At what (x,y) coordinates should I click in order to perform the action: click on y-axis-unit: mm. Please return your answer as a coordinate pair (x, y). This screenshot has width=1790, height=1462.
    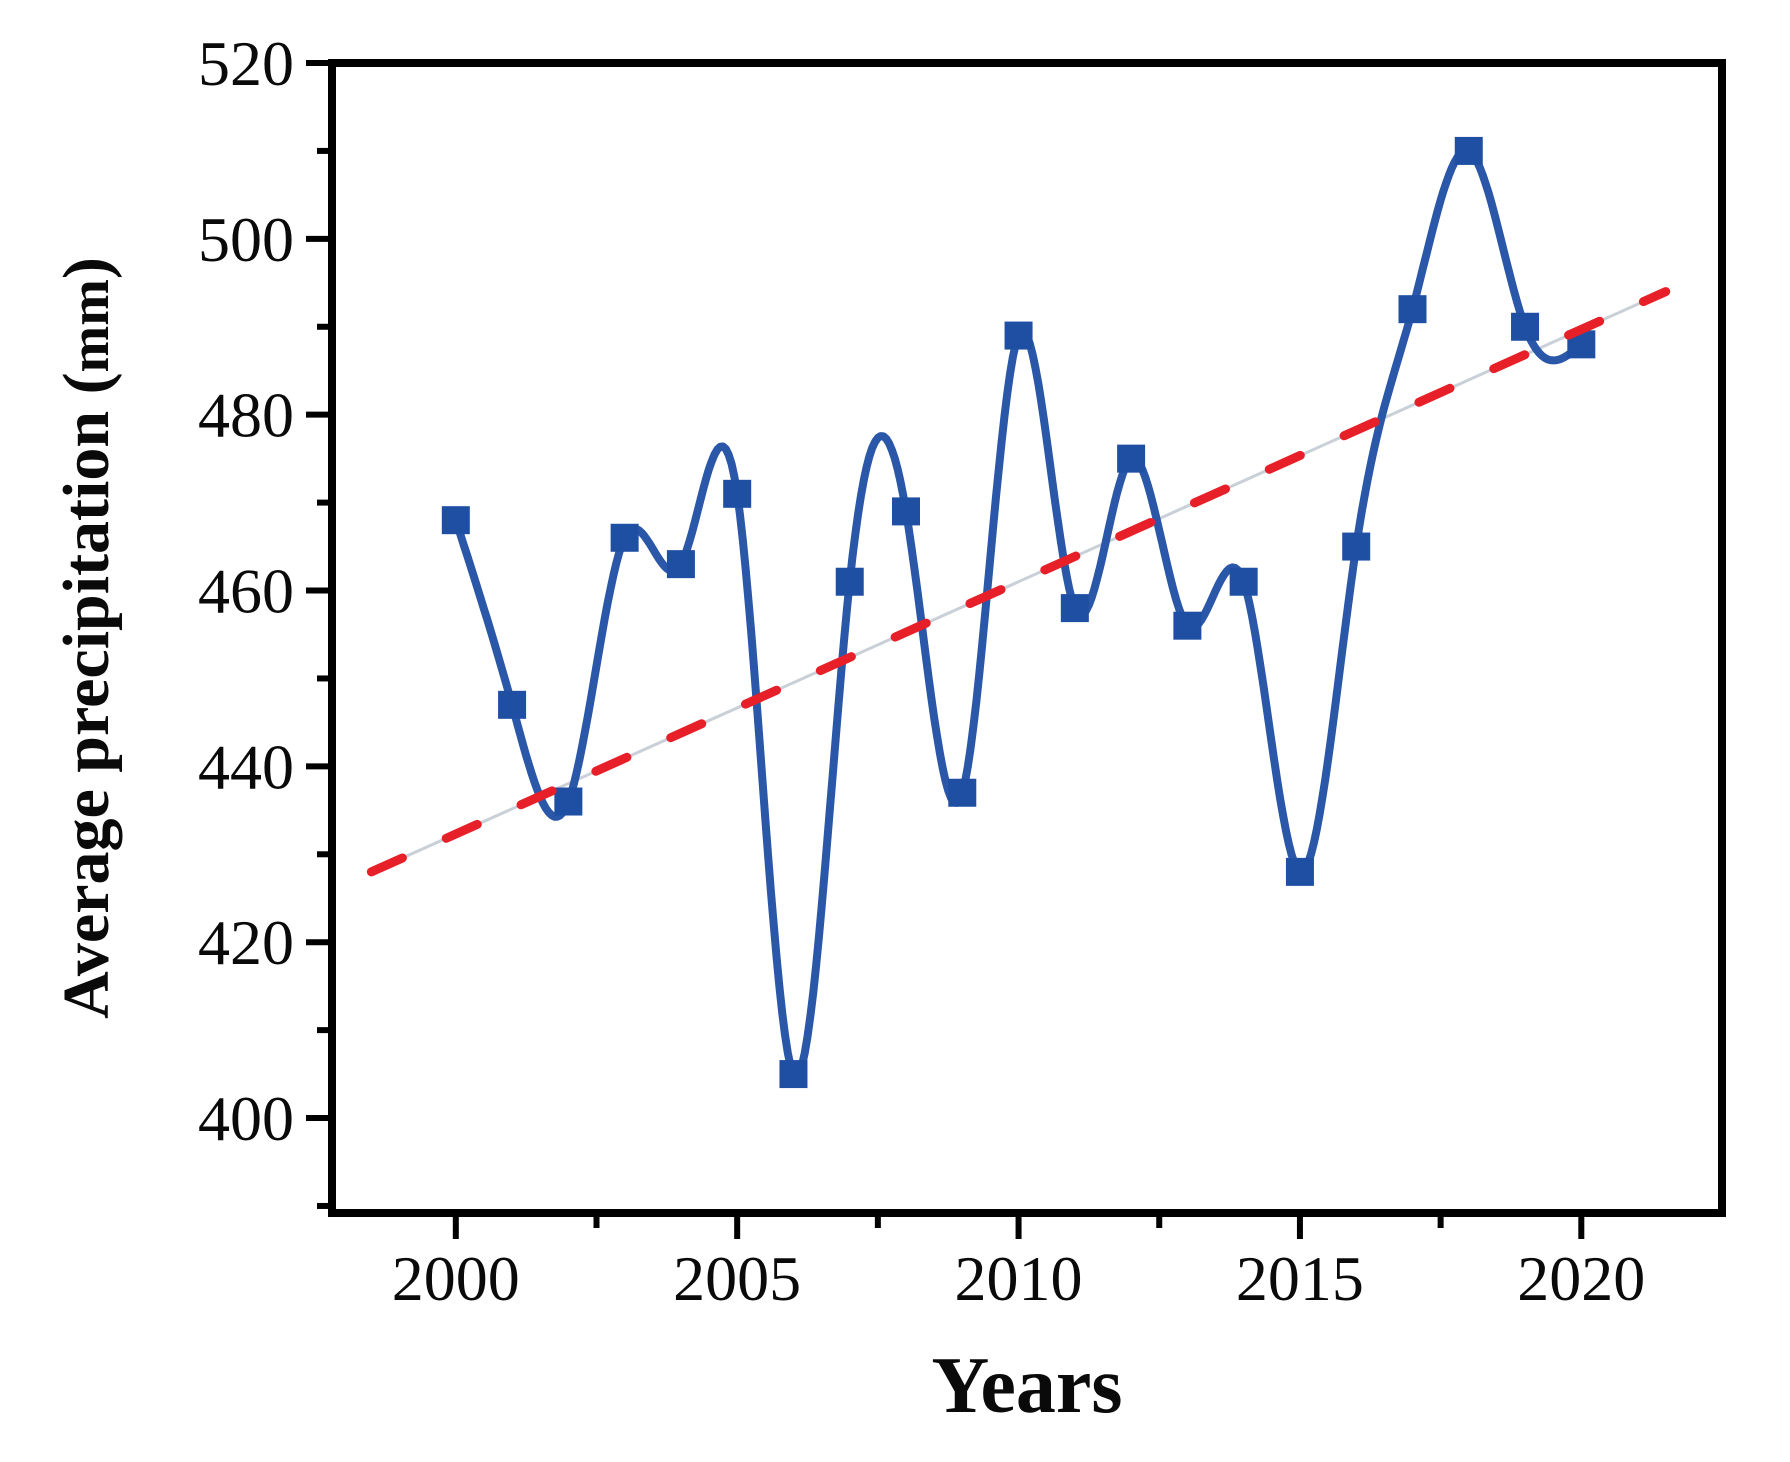
    Looking at the image, I should click on (90, 325).